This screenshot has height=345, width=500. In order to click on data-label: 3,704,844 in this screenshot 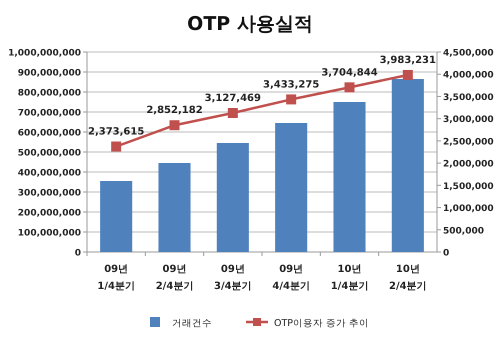, I will do `click(349, 72)`.